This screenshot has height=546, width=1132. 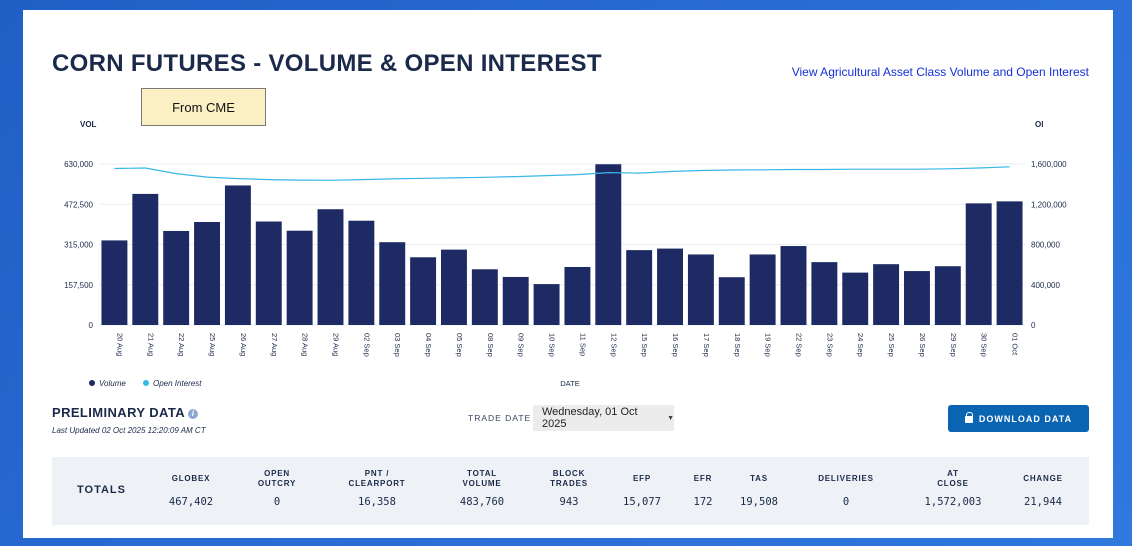 I want to click on totals-column: TOTAL VOLUME 483,760, so click(x=482, y=488).